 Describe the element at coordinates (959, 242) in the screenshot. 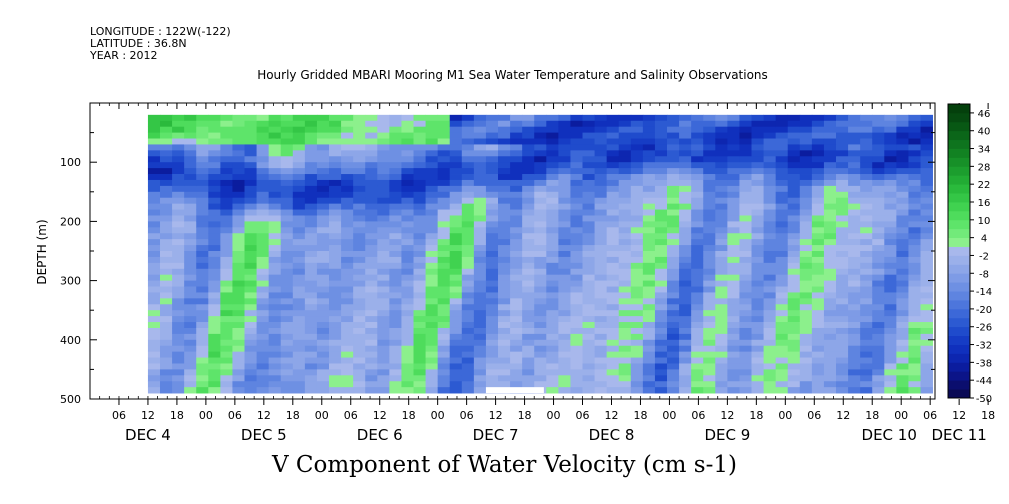

I see `colorbar-swatch` at that location.